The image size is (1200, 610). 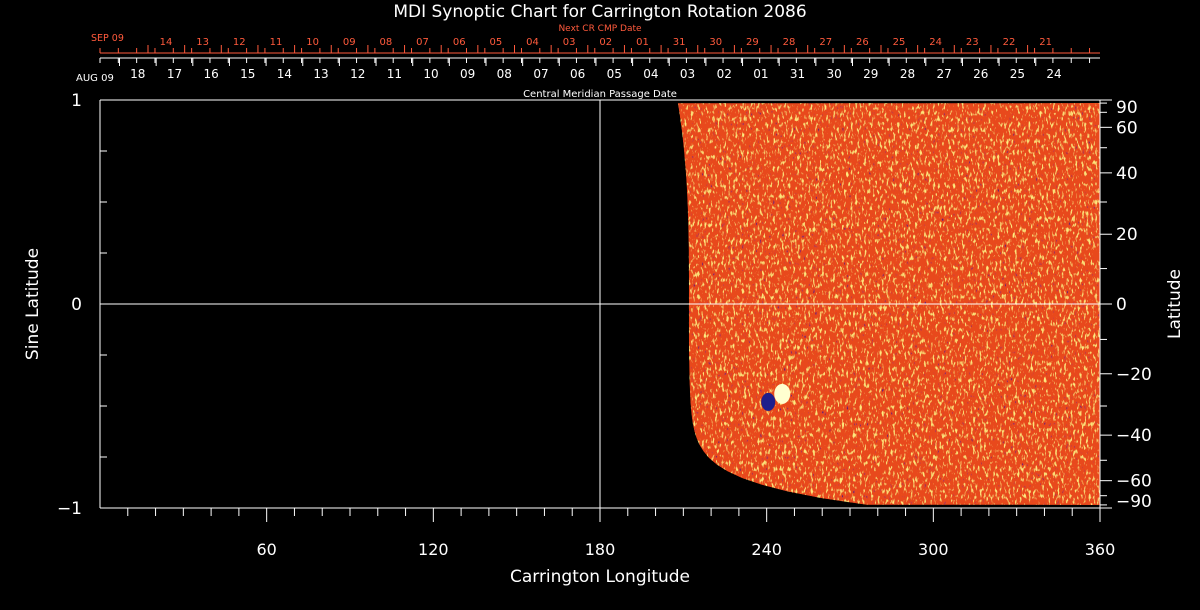 What do you see at coordinates (614, 74) in the screenshot?
I see `cmp-date-label: 05` at bounding box center [614, 74].